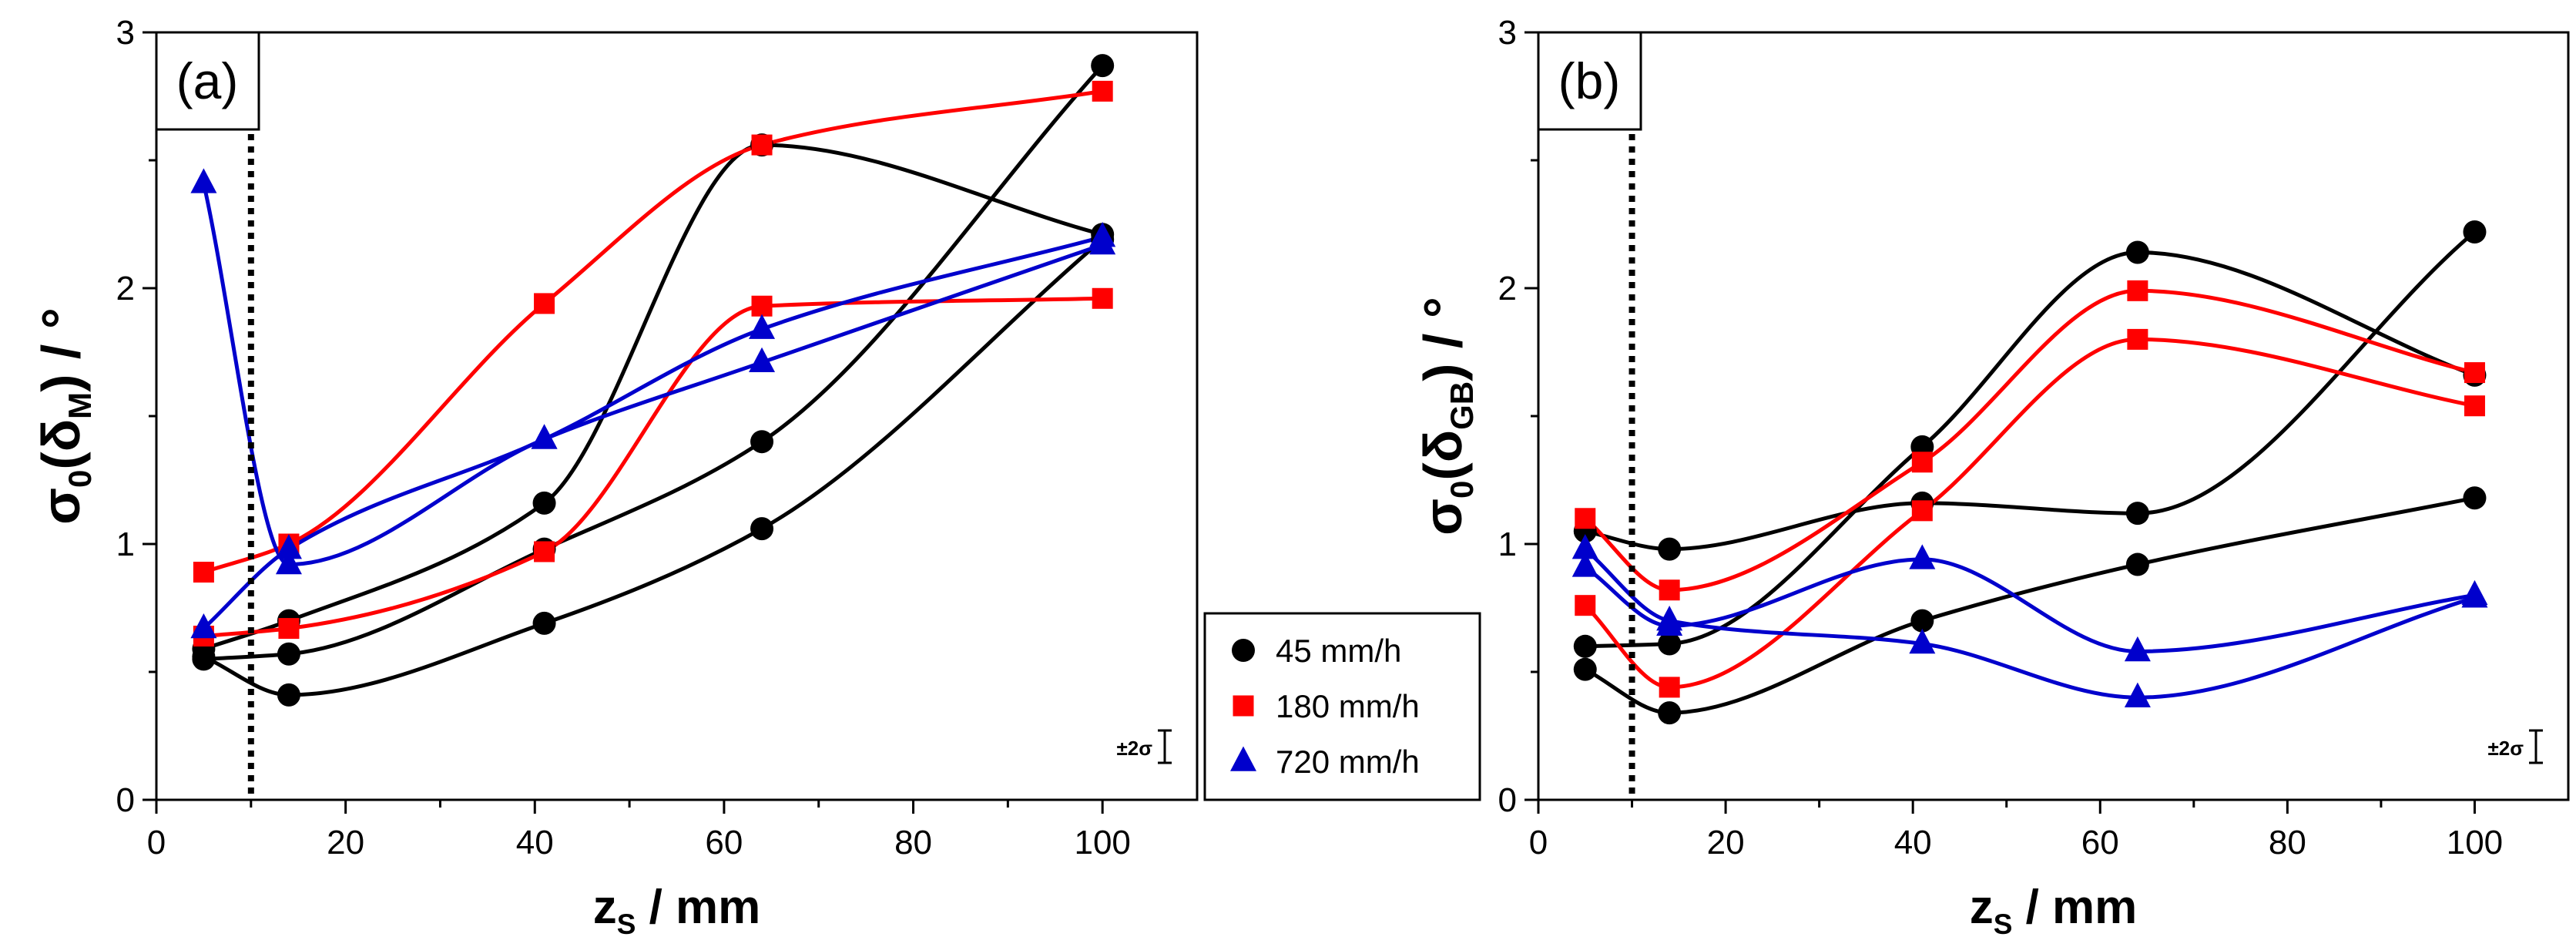  What do you see at coordinates (1348, 706) in the screenshot?
I see `legend-label-2: 180 mm/h` at bounding box center [1348, 706].